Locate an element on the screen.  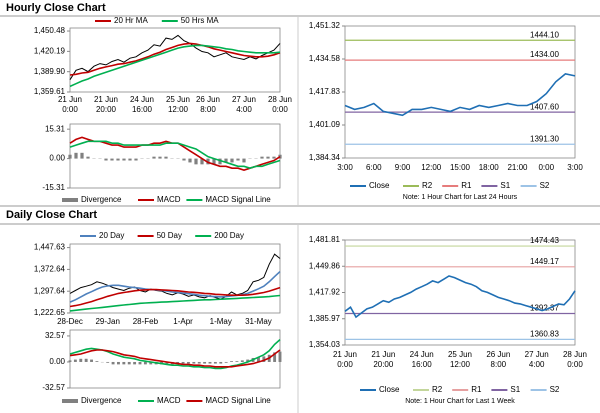
y-tick-label: 1,447.63 is located at coordinates (50, 247).